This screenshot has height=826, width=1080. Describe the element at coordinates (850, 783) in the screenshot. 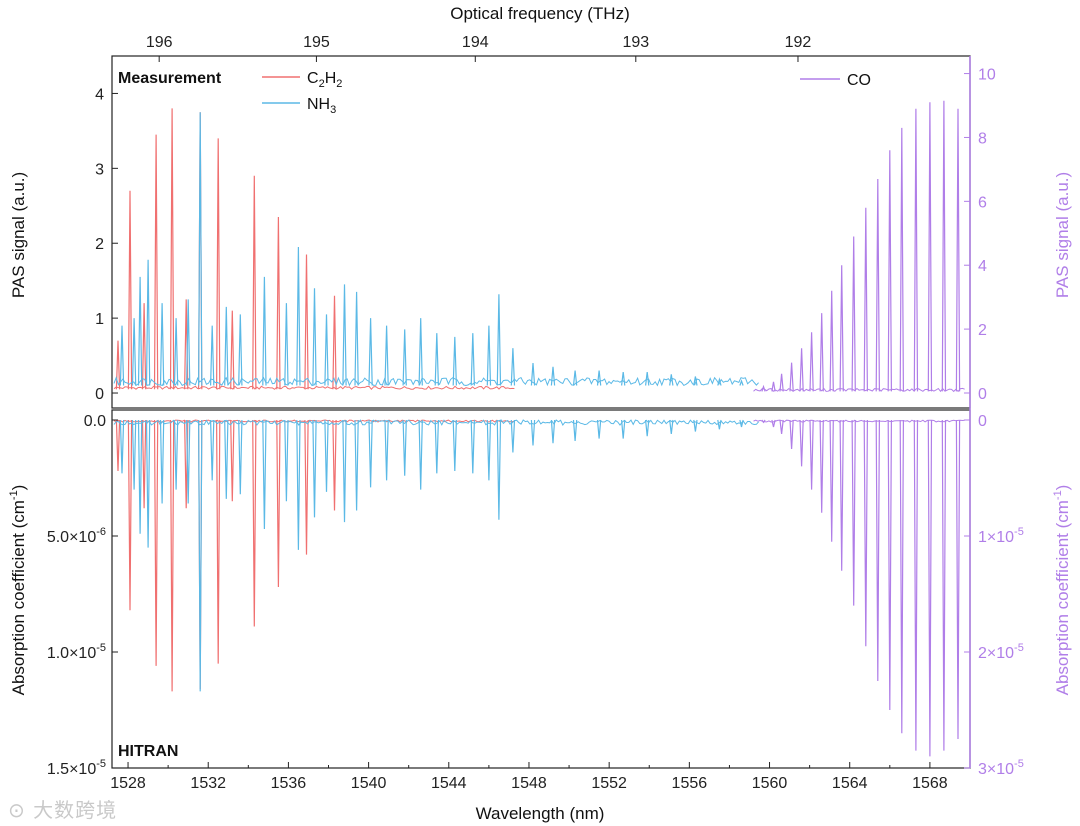

I see `x-tick-label: 1564` at that location.